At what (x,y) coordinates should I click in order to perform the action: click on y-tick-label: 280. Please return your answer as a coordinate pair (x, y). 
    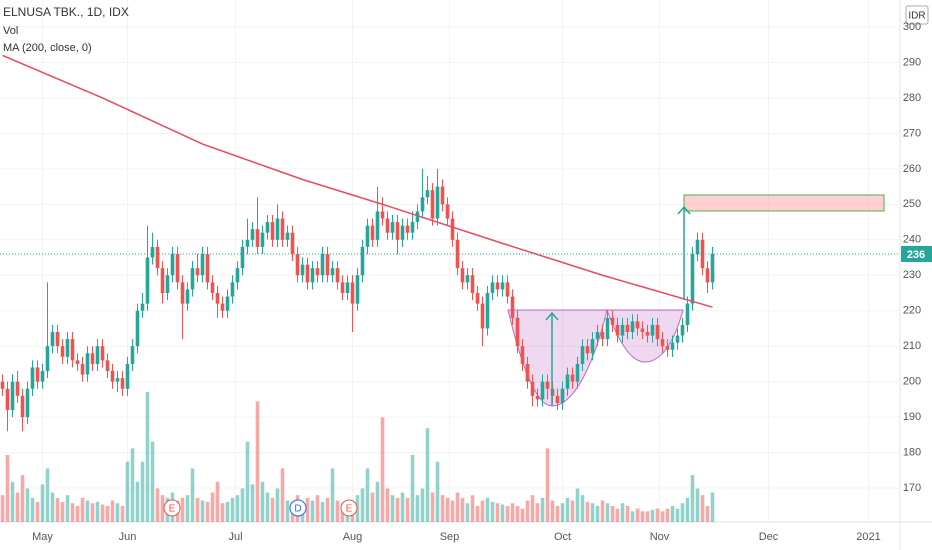
    Looking at the image, I should click on (912, 98).